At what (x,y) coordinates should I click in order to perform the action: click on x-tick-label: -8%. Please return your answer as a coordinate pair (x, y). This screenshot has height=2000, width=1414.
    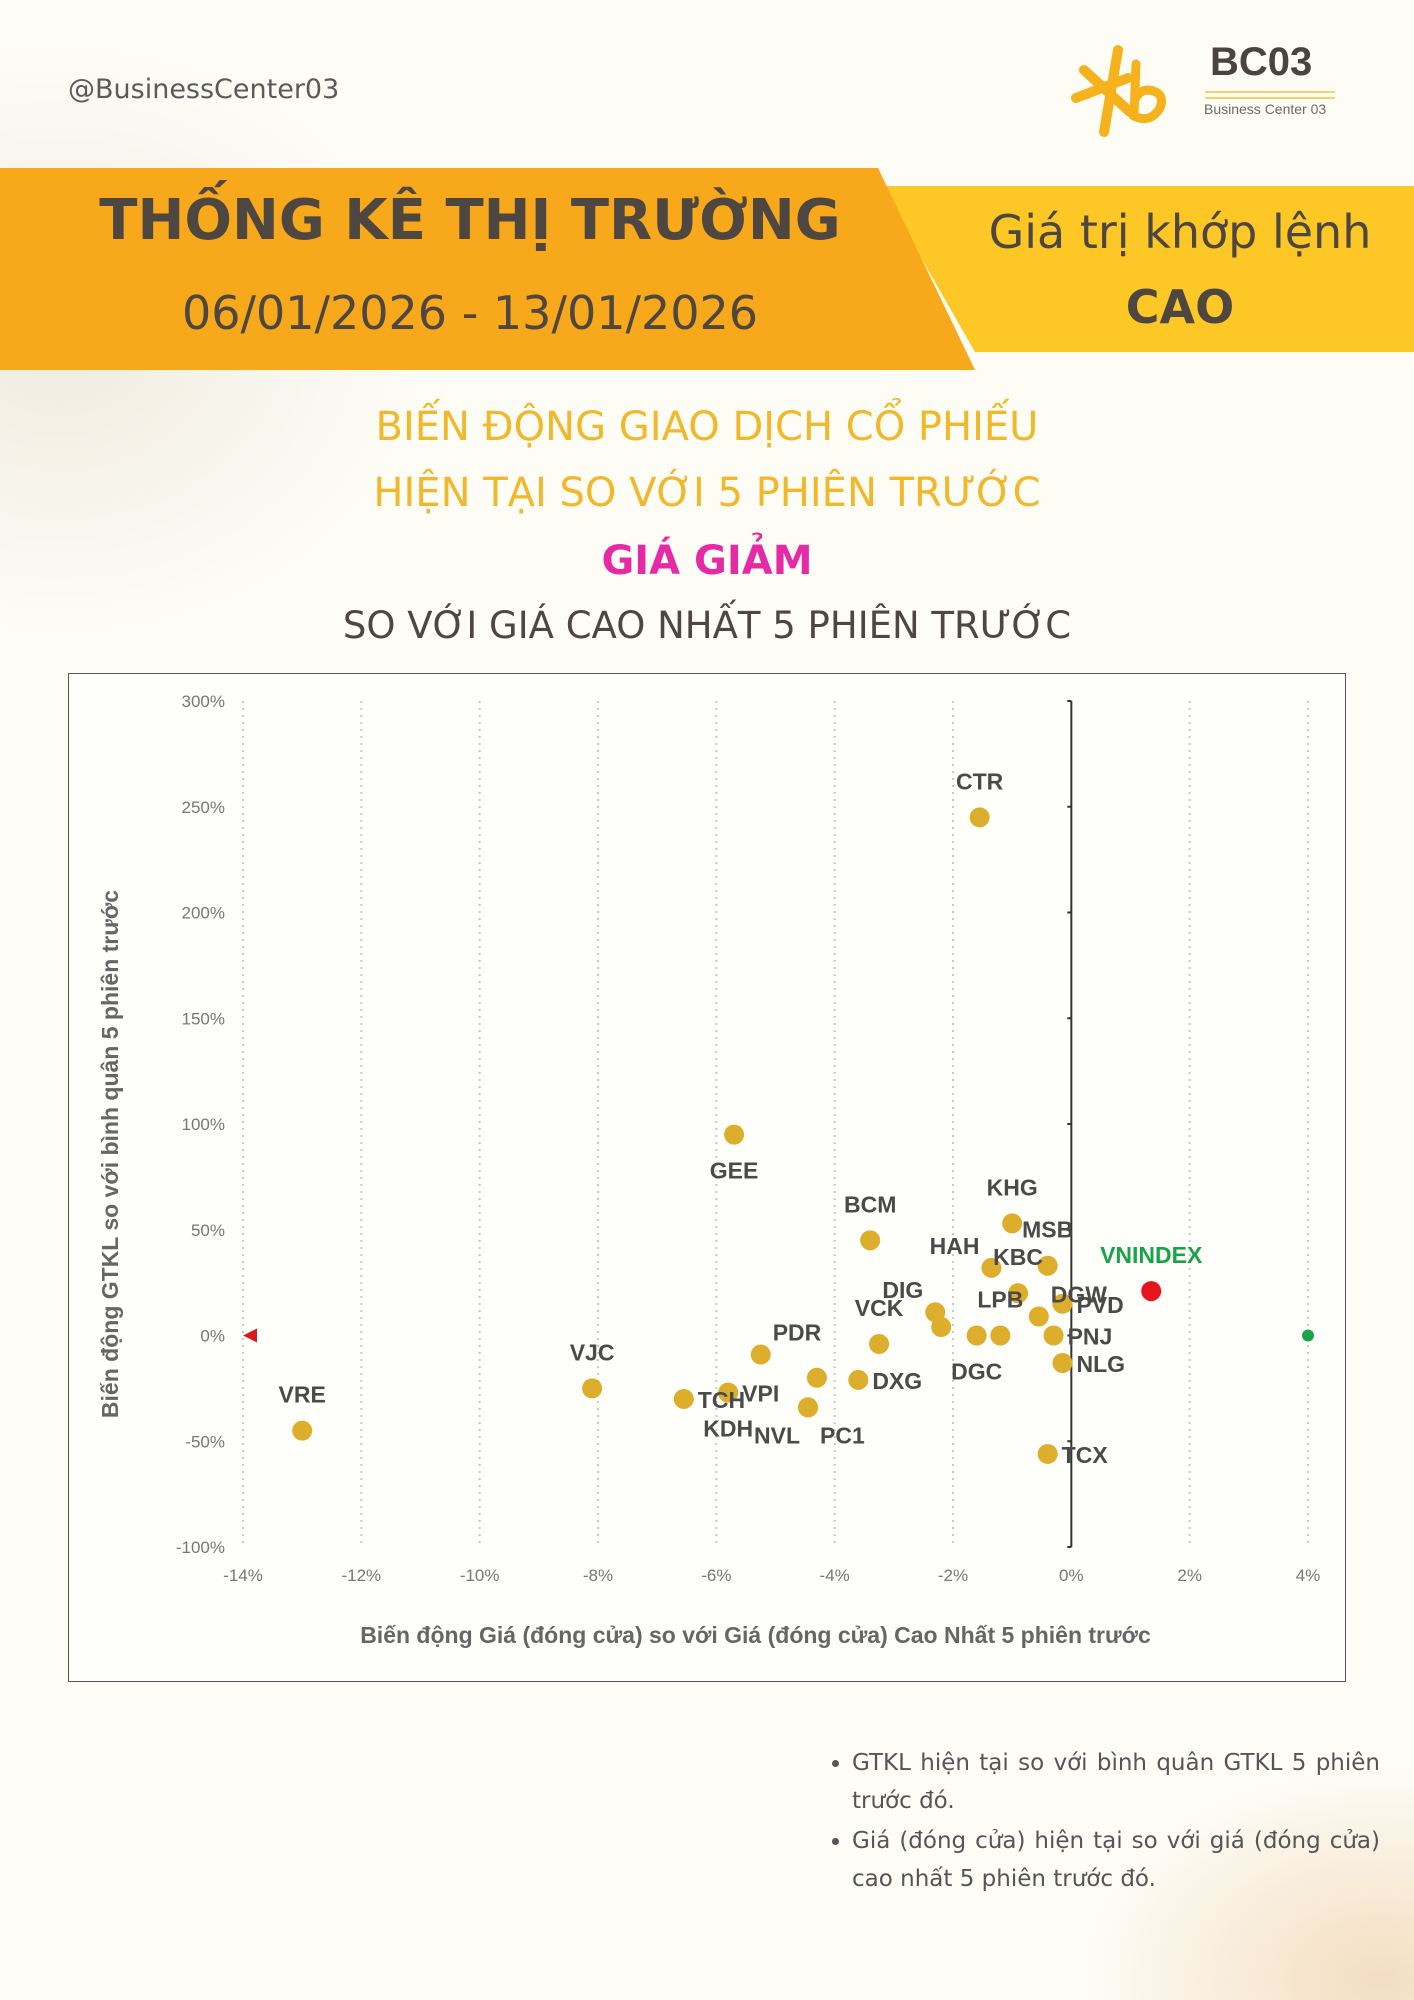
    Looking at the image, I should click on (598, 1575).